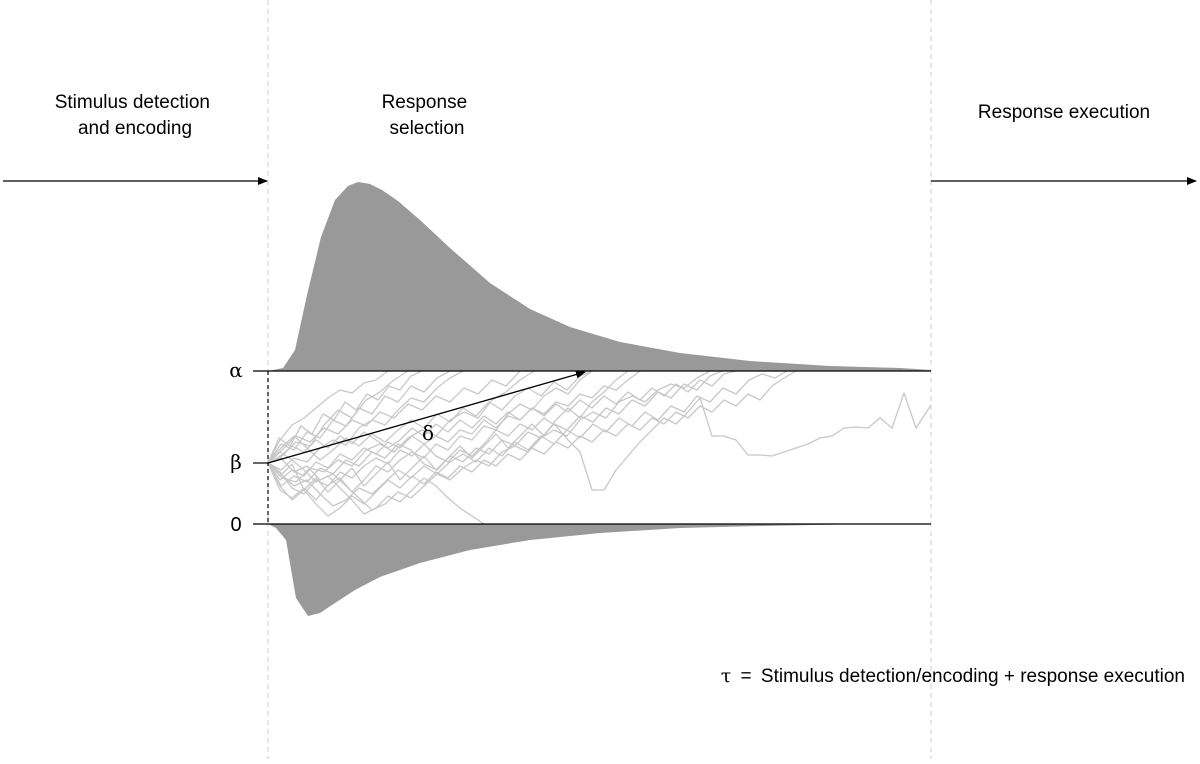  What do you see at coordinates (428, 433) in the screenshot?
I see `delta-label: δ` at bounding box center [428, 433].